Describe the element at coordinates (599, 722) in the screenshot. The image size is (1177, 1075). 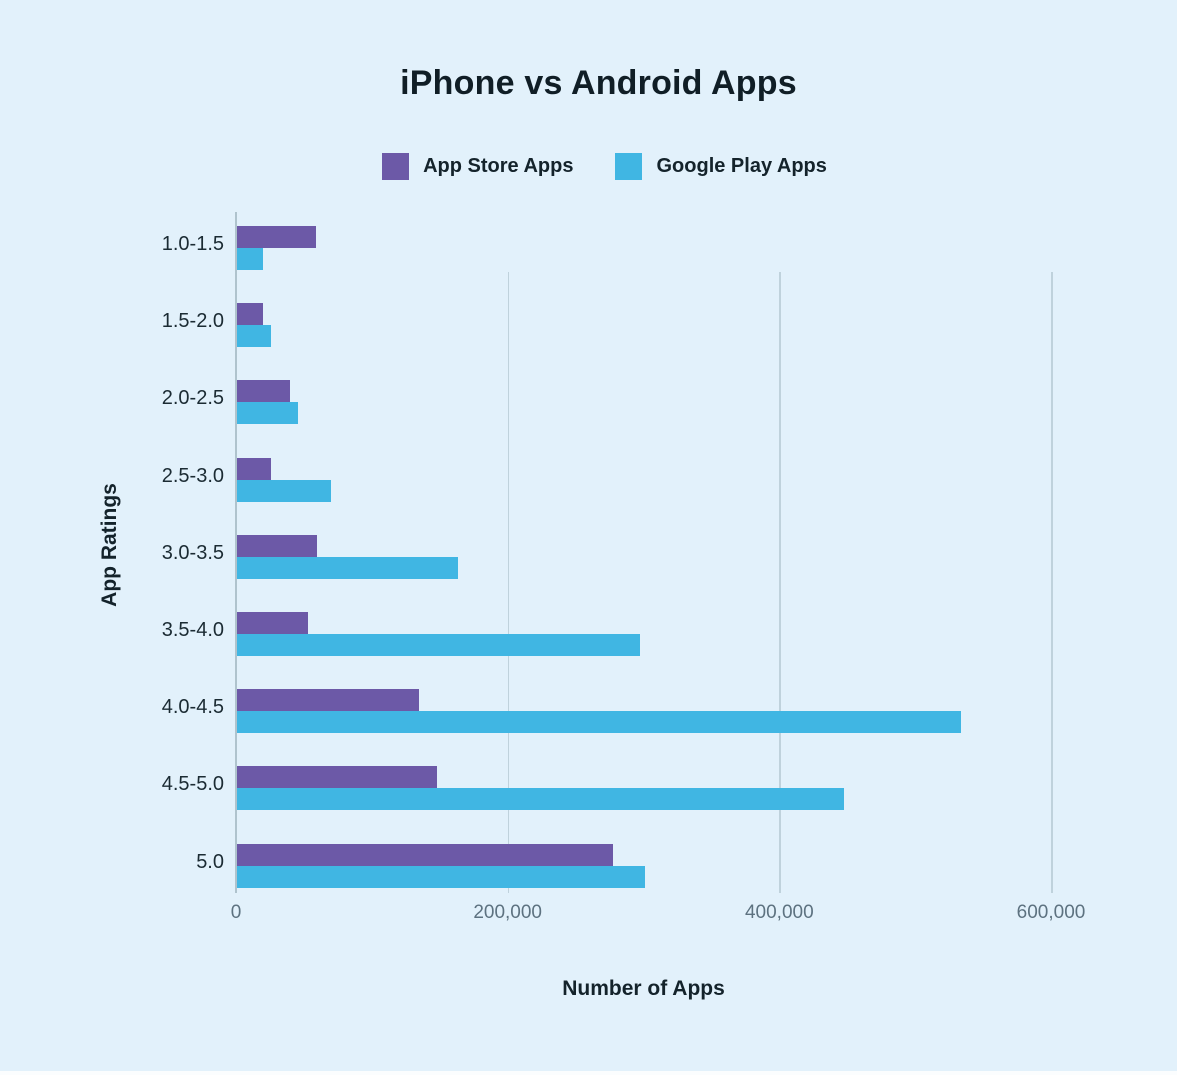
I see `bar-google-play-4.0-4.5` at that location.